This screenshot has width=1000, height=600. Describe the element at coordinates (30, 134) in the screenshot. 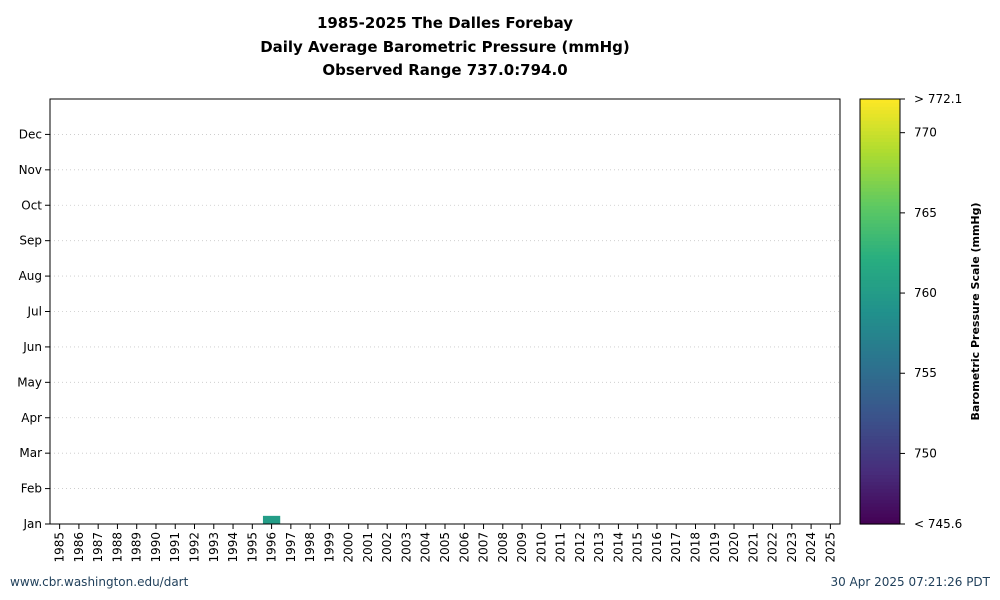

I see `y-tick-label-dec: Dec` at that location.